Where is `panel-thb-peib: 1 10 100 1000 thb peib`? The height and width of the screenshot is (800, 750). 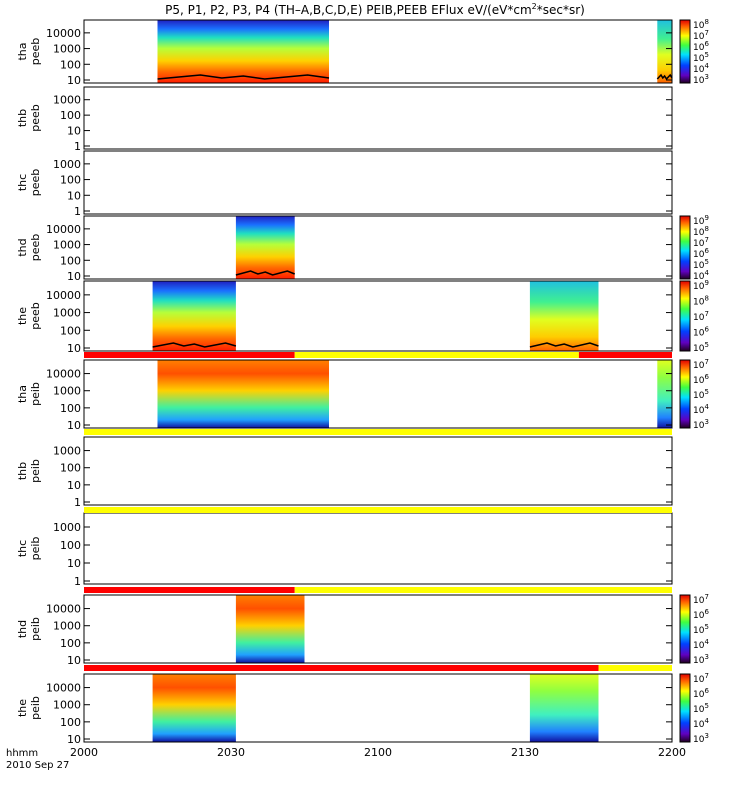
panel-thb-peib: 1 10 100 1000 thb peib is located at coordinates (344, 472).